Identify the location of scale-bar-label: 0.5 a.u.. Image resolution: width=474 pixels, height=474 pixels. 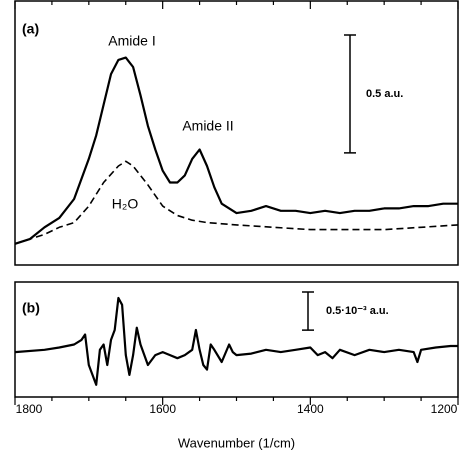
(384, 94).